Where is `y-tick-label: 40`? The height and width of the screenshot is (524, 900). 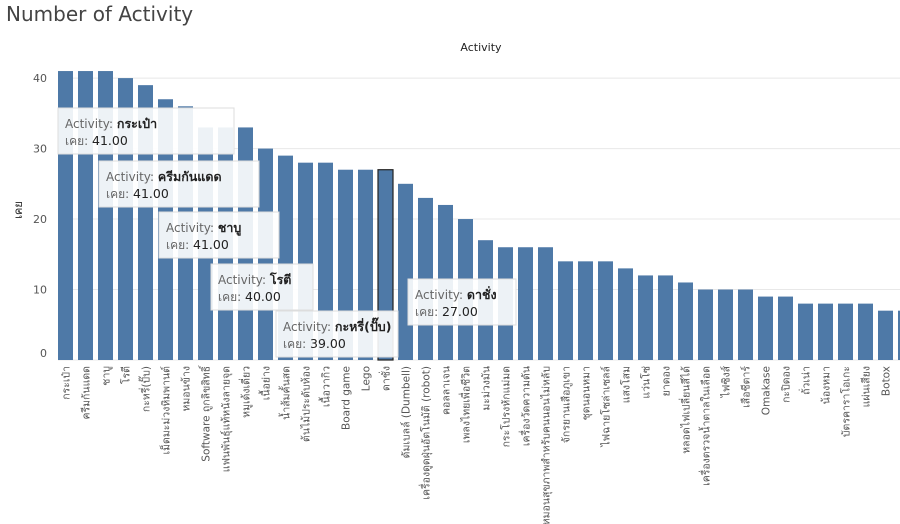 y-tick-label: 40 is located at coordinates (40, 78).